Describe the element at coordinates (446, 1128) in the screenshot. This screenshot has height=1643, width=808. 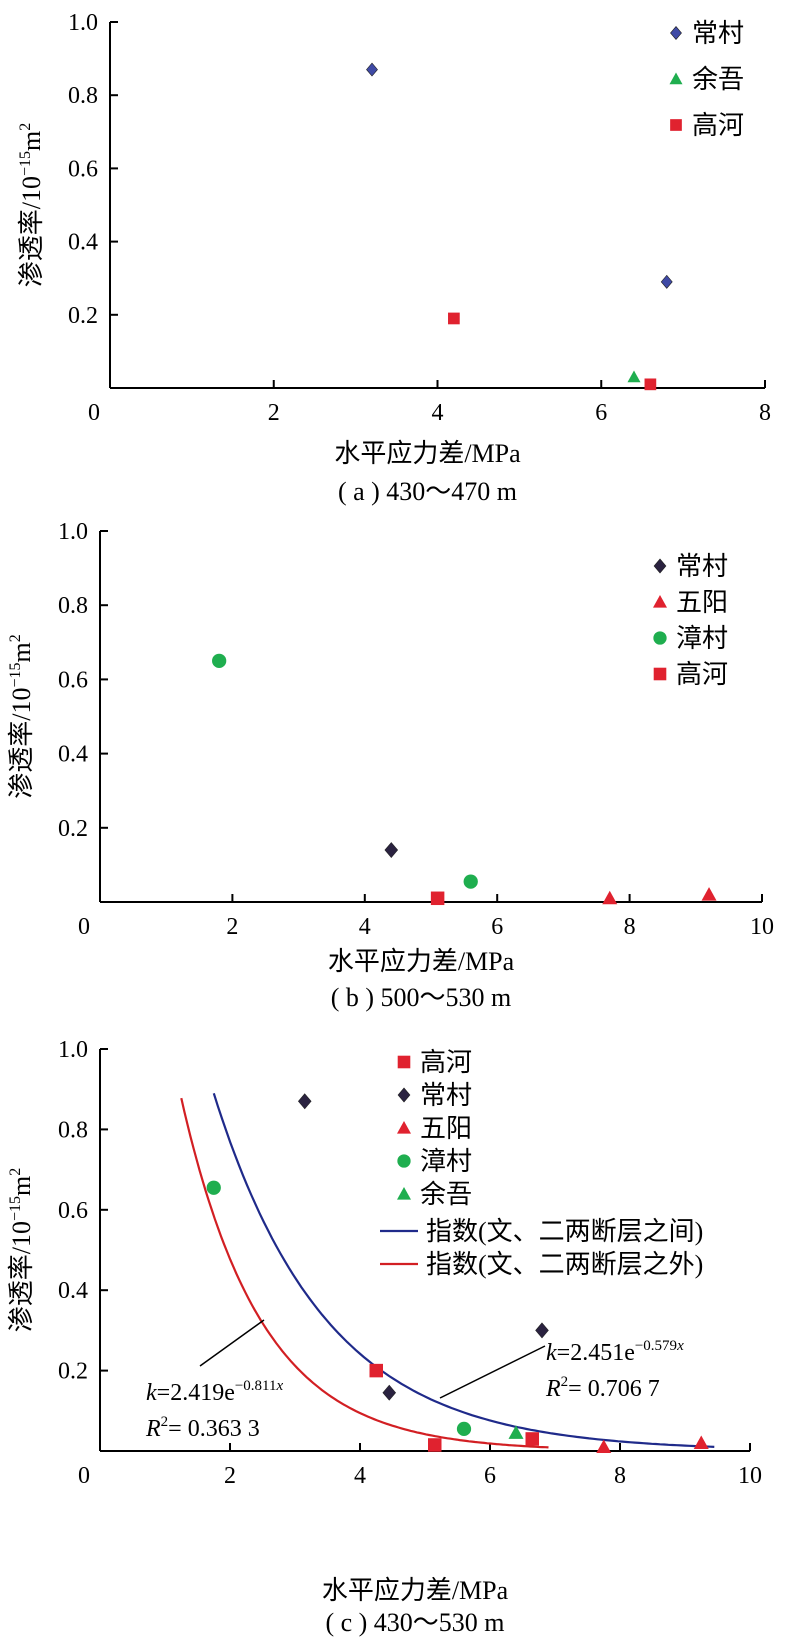
I see `legend-label: 五阳` at that location.